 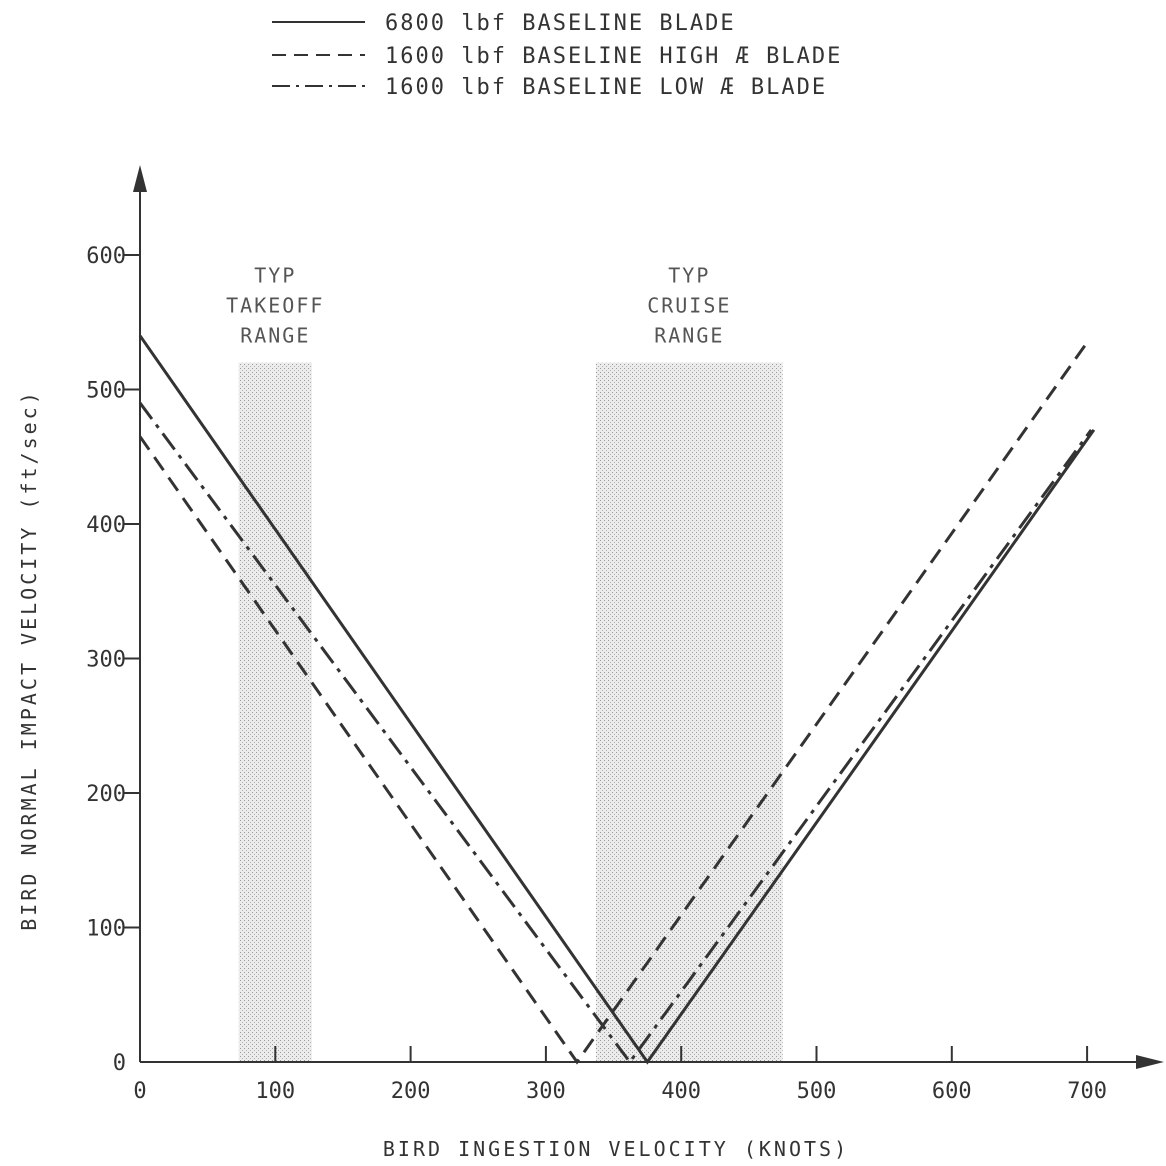 I want to click on x-axis-ticks: 0 100 200 300 400 500 600 700, so click(x=620, y=1075).